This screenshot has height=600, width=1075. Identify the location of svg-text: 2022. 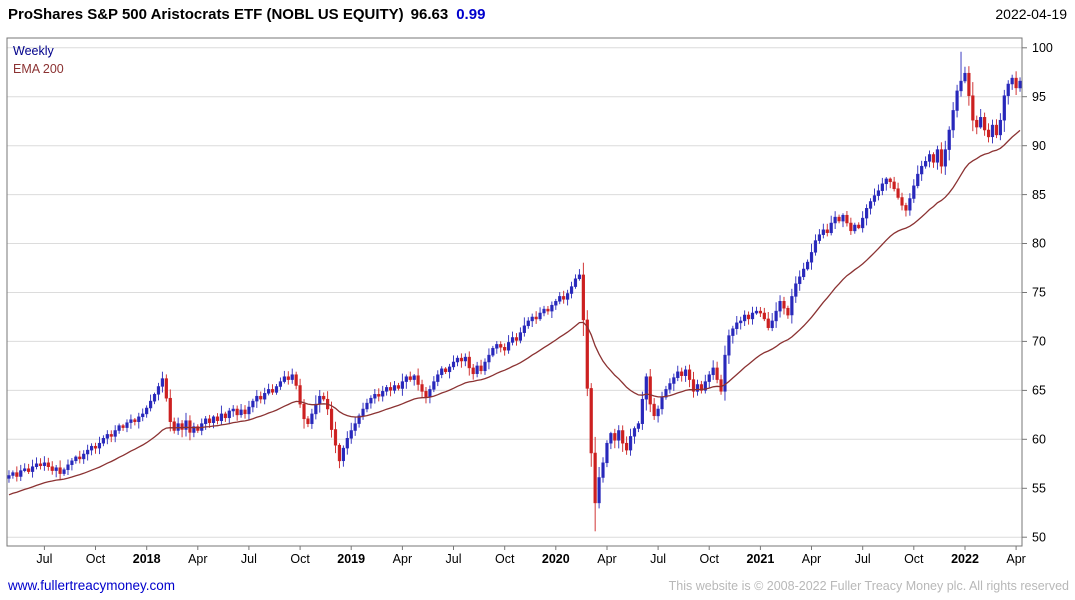
(965, 559).